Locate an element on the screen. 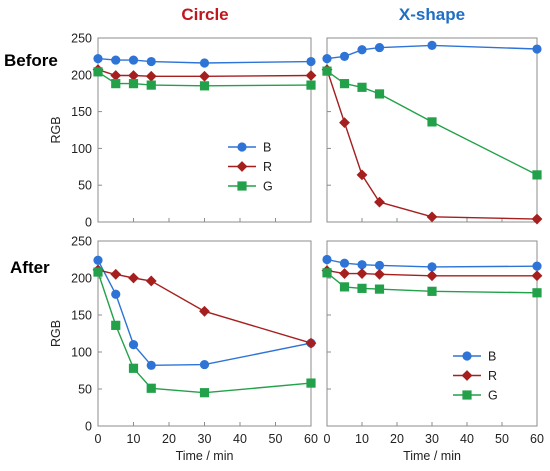 This screenshot has width=550, height=471. x-tick-label: 40 is located at coordinates (240, 439).